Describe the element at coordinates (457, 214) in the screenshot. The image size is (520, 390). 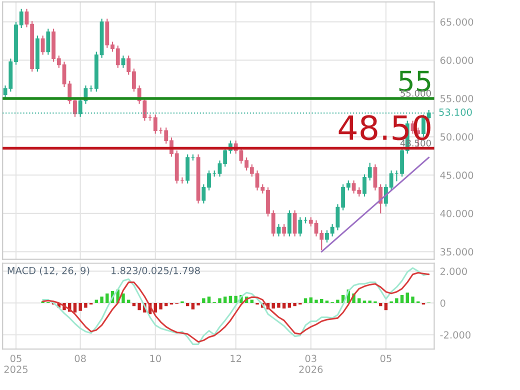
I see `y-tick-label: 40.000` at that location.